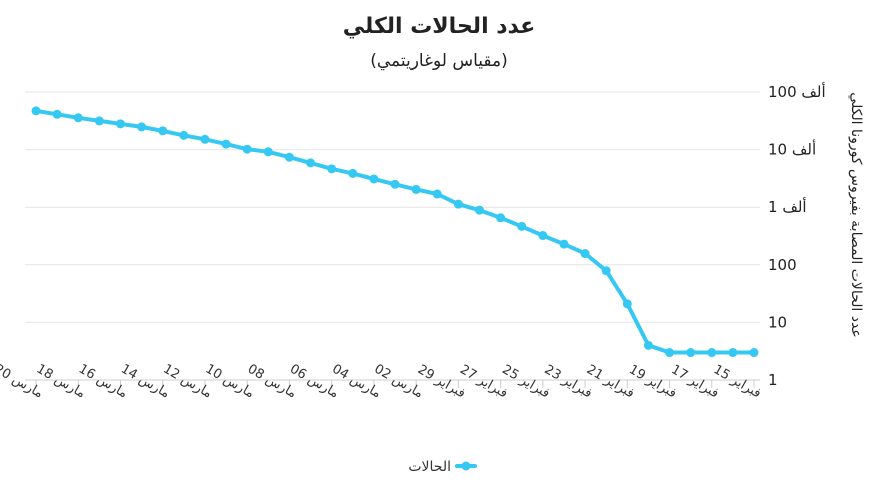  What do you see at coordinates (797, 91) in the screenshot?
I see `y-tick-label: 100 ألف` at bounding box center [797, 91].